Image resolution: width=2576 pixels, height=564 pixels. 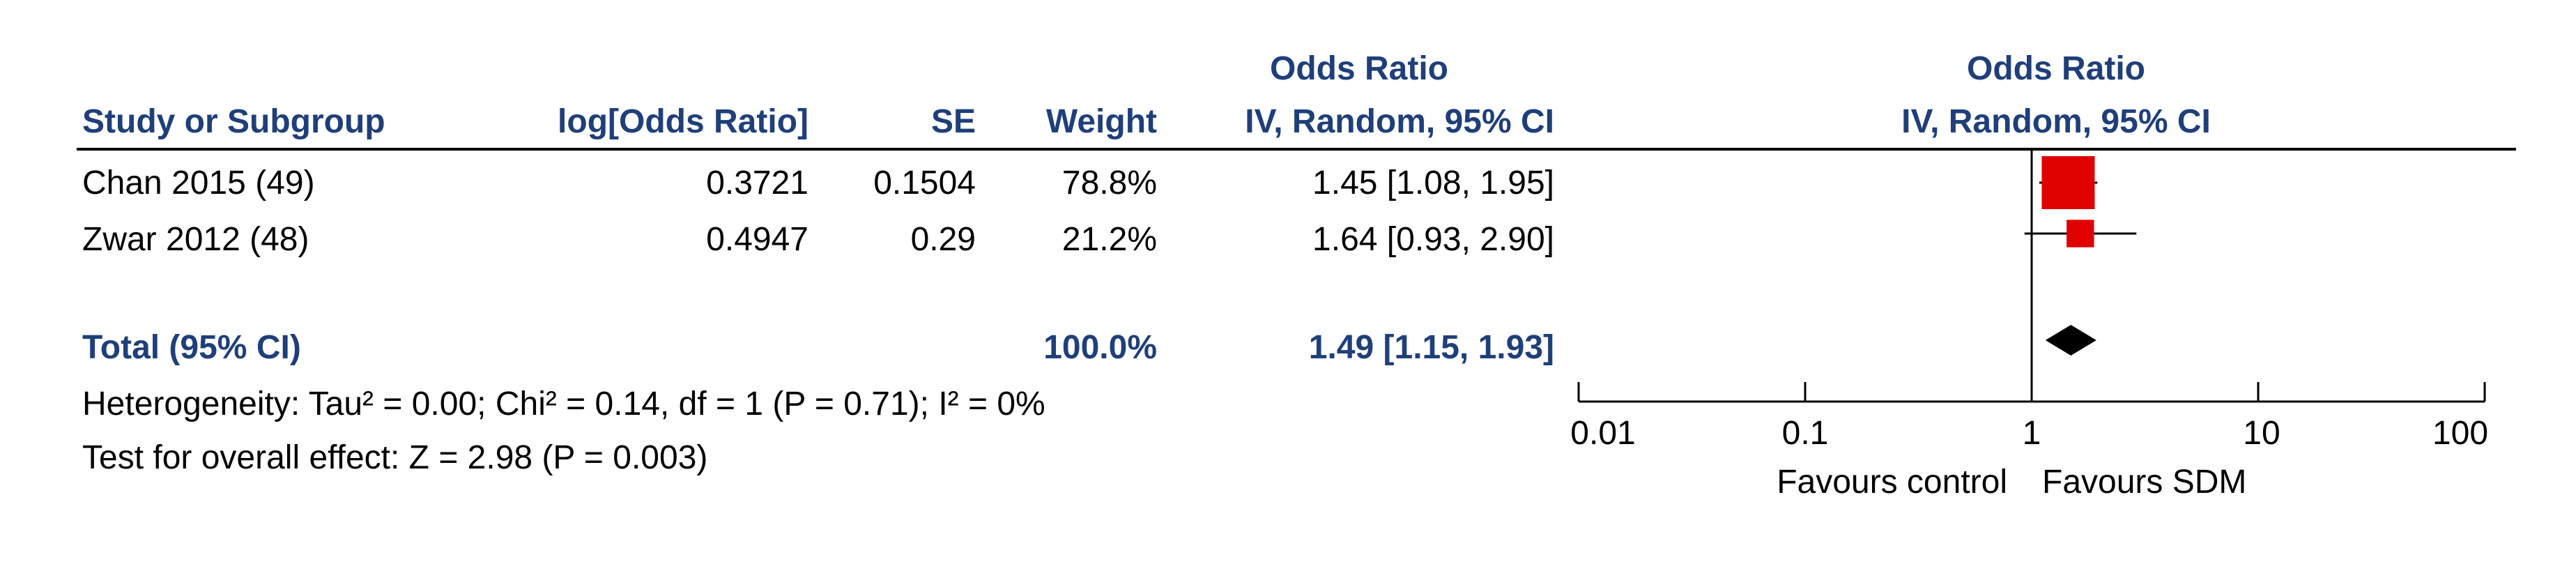 I want to click on row-log-or: 0.4947, so click(x=757, y=239).